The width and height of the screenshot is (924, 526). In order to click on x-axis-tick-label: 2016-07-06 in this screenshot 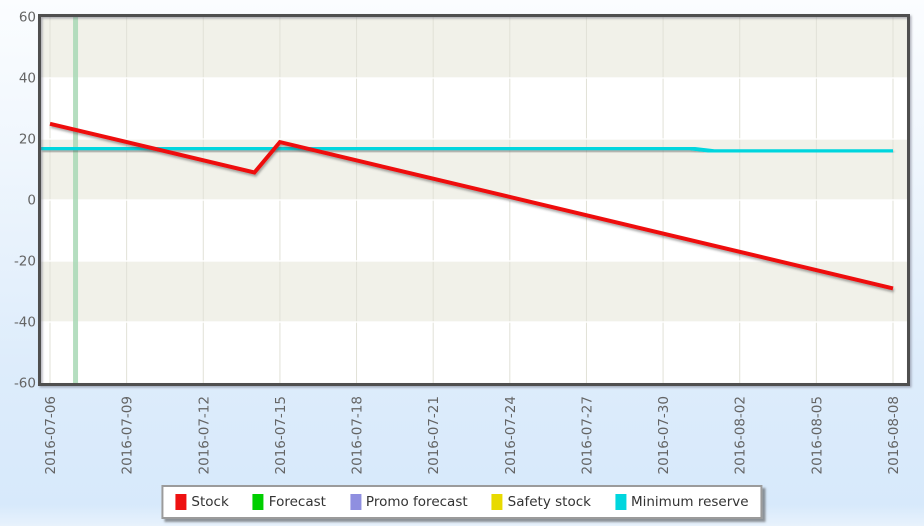, I will do `click(51, 435)`.